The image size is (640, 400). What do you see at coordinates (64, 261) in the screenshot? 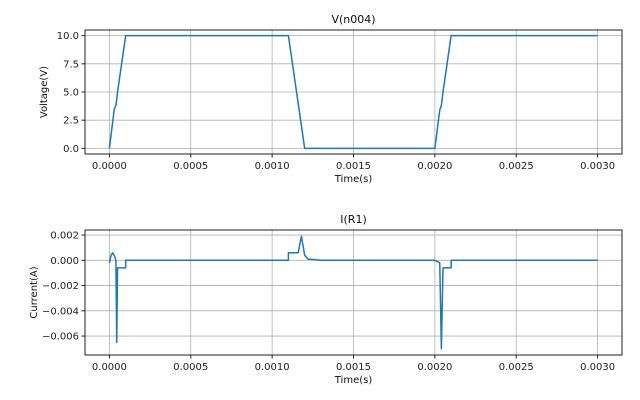
I see `y-tick-label: 0.000` at bounding box center [64, 261].